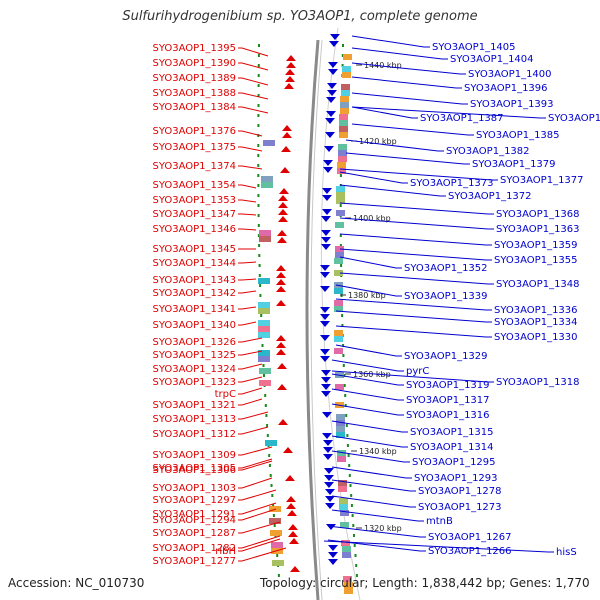  I want to click on gene-label-forward: SYO3AOP1_1344, so click(194, 263).